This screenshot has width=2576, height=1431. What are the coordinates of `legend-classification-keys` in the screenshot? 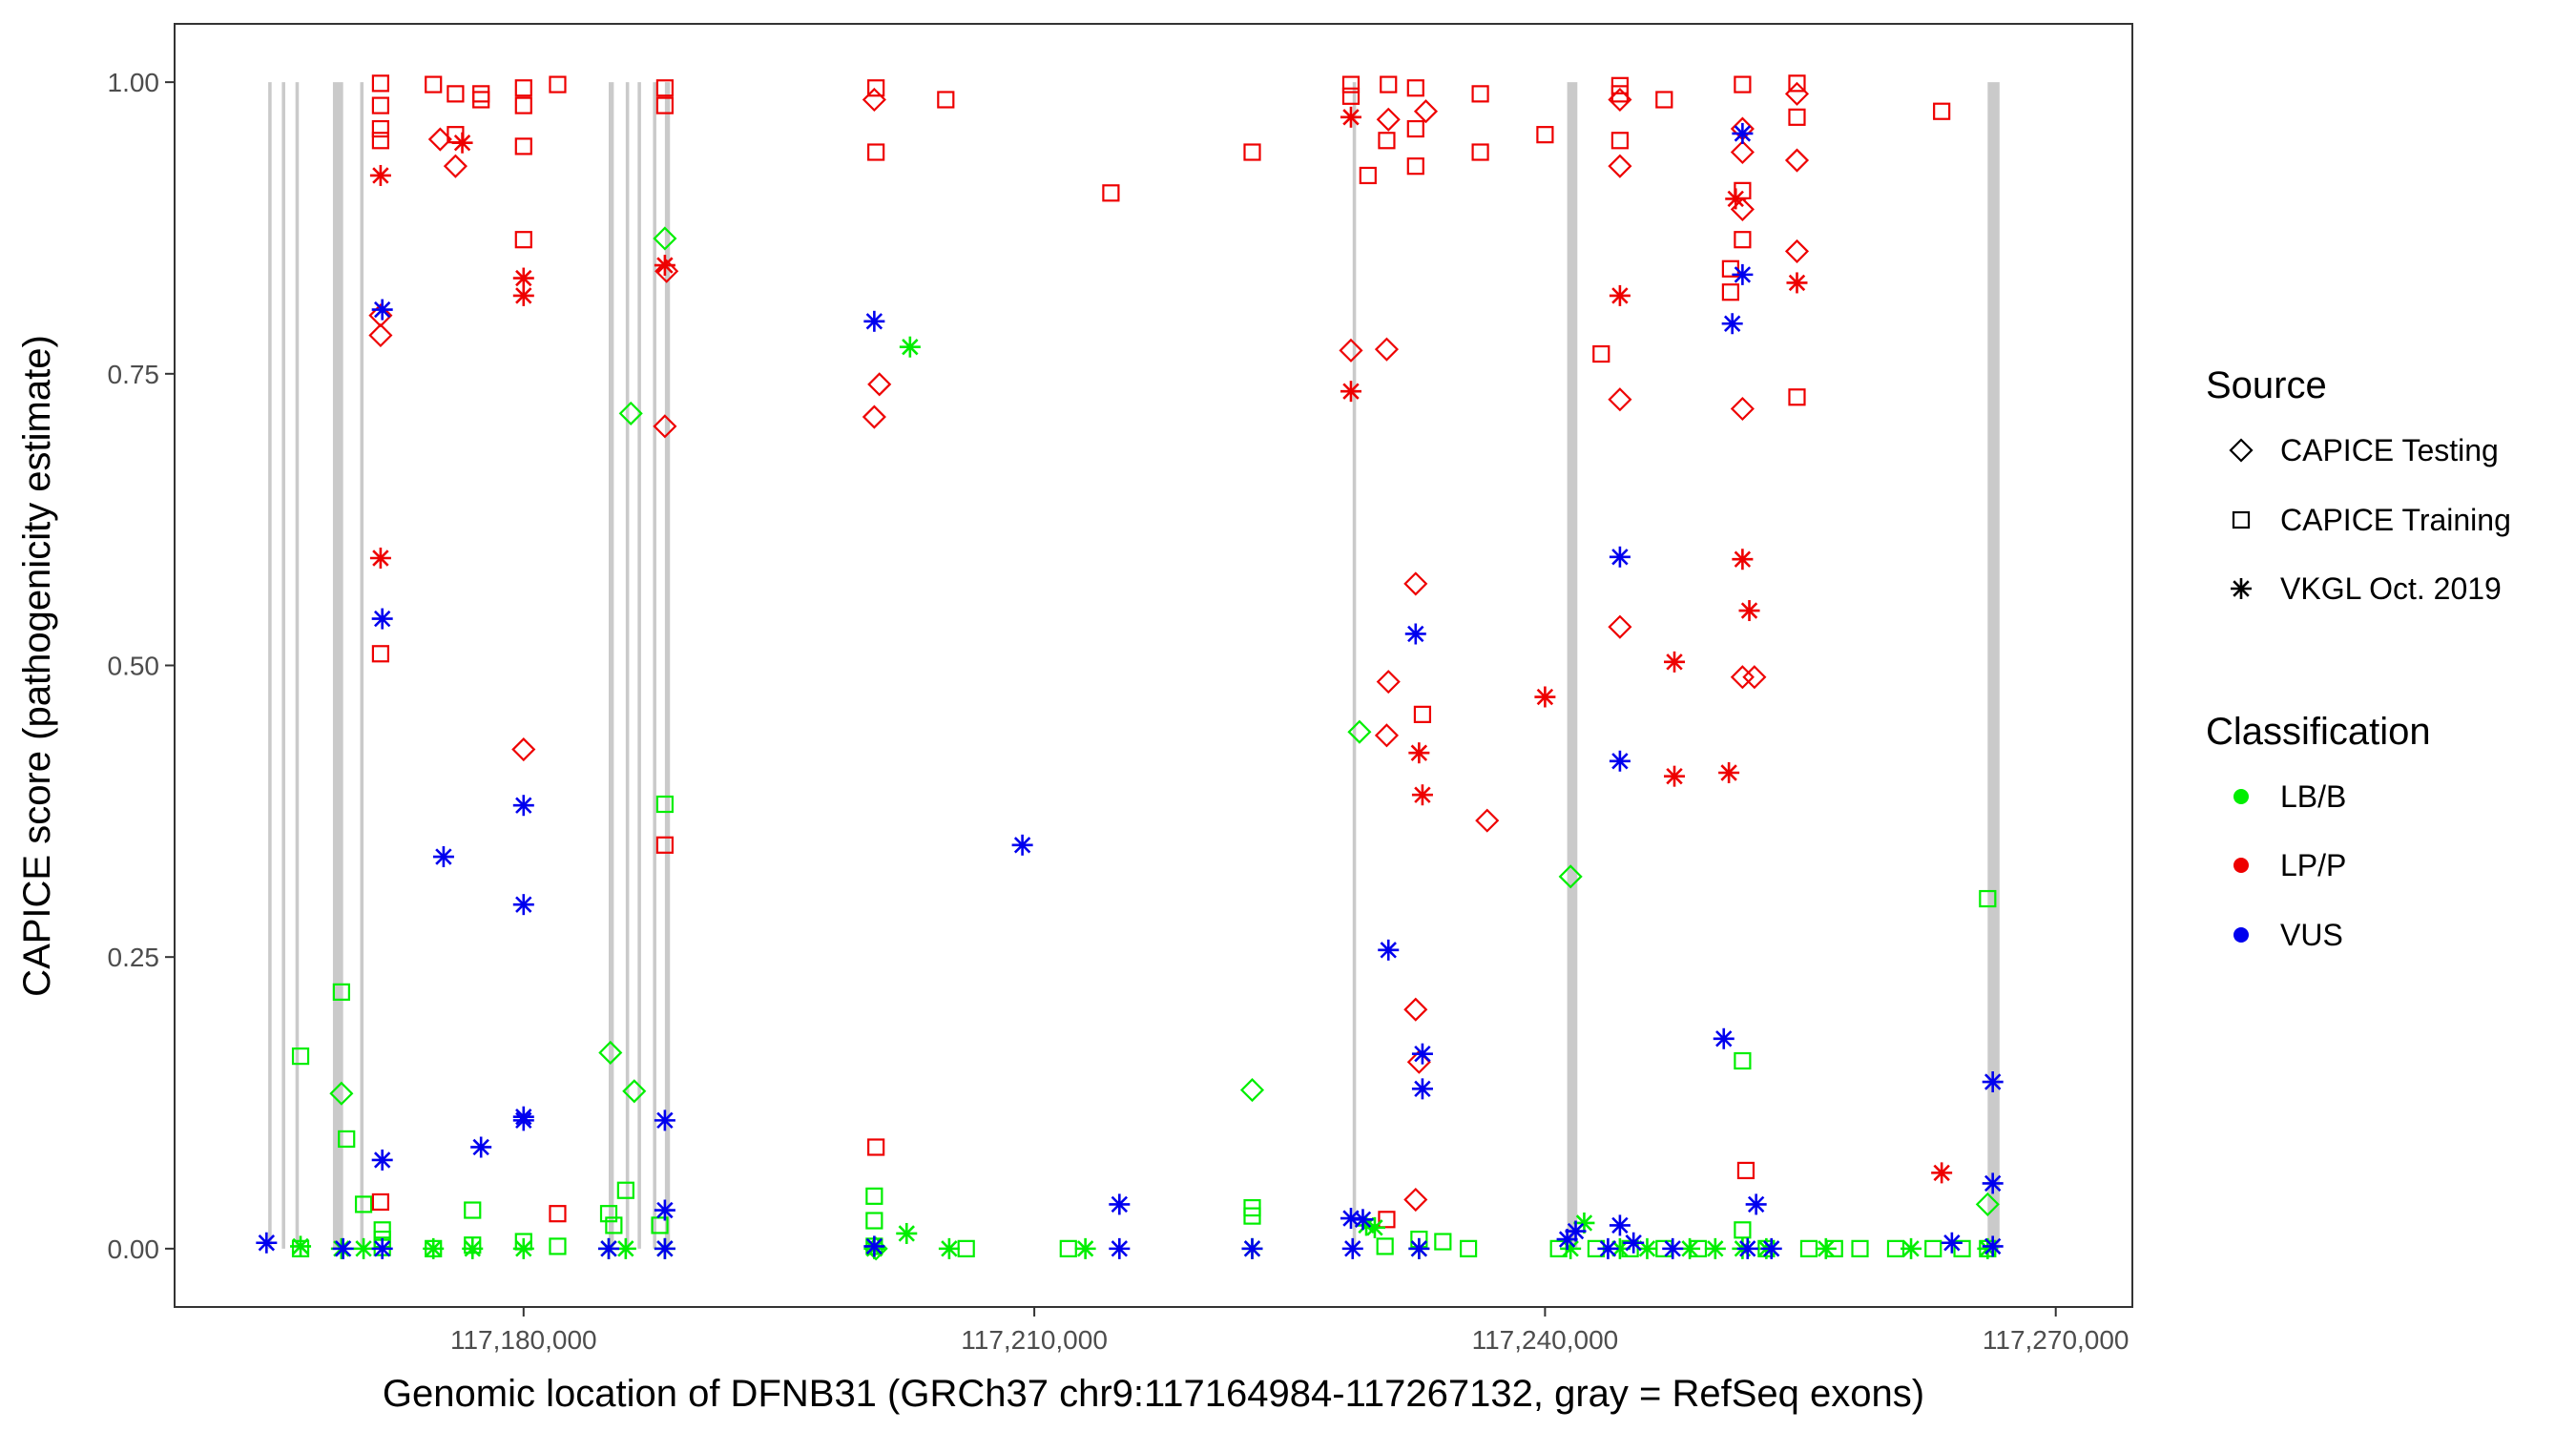 It's located at (2241, 866).